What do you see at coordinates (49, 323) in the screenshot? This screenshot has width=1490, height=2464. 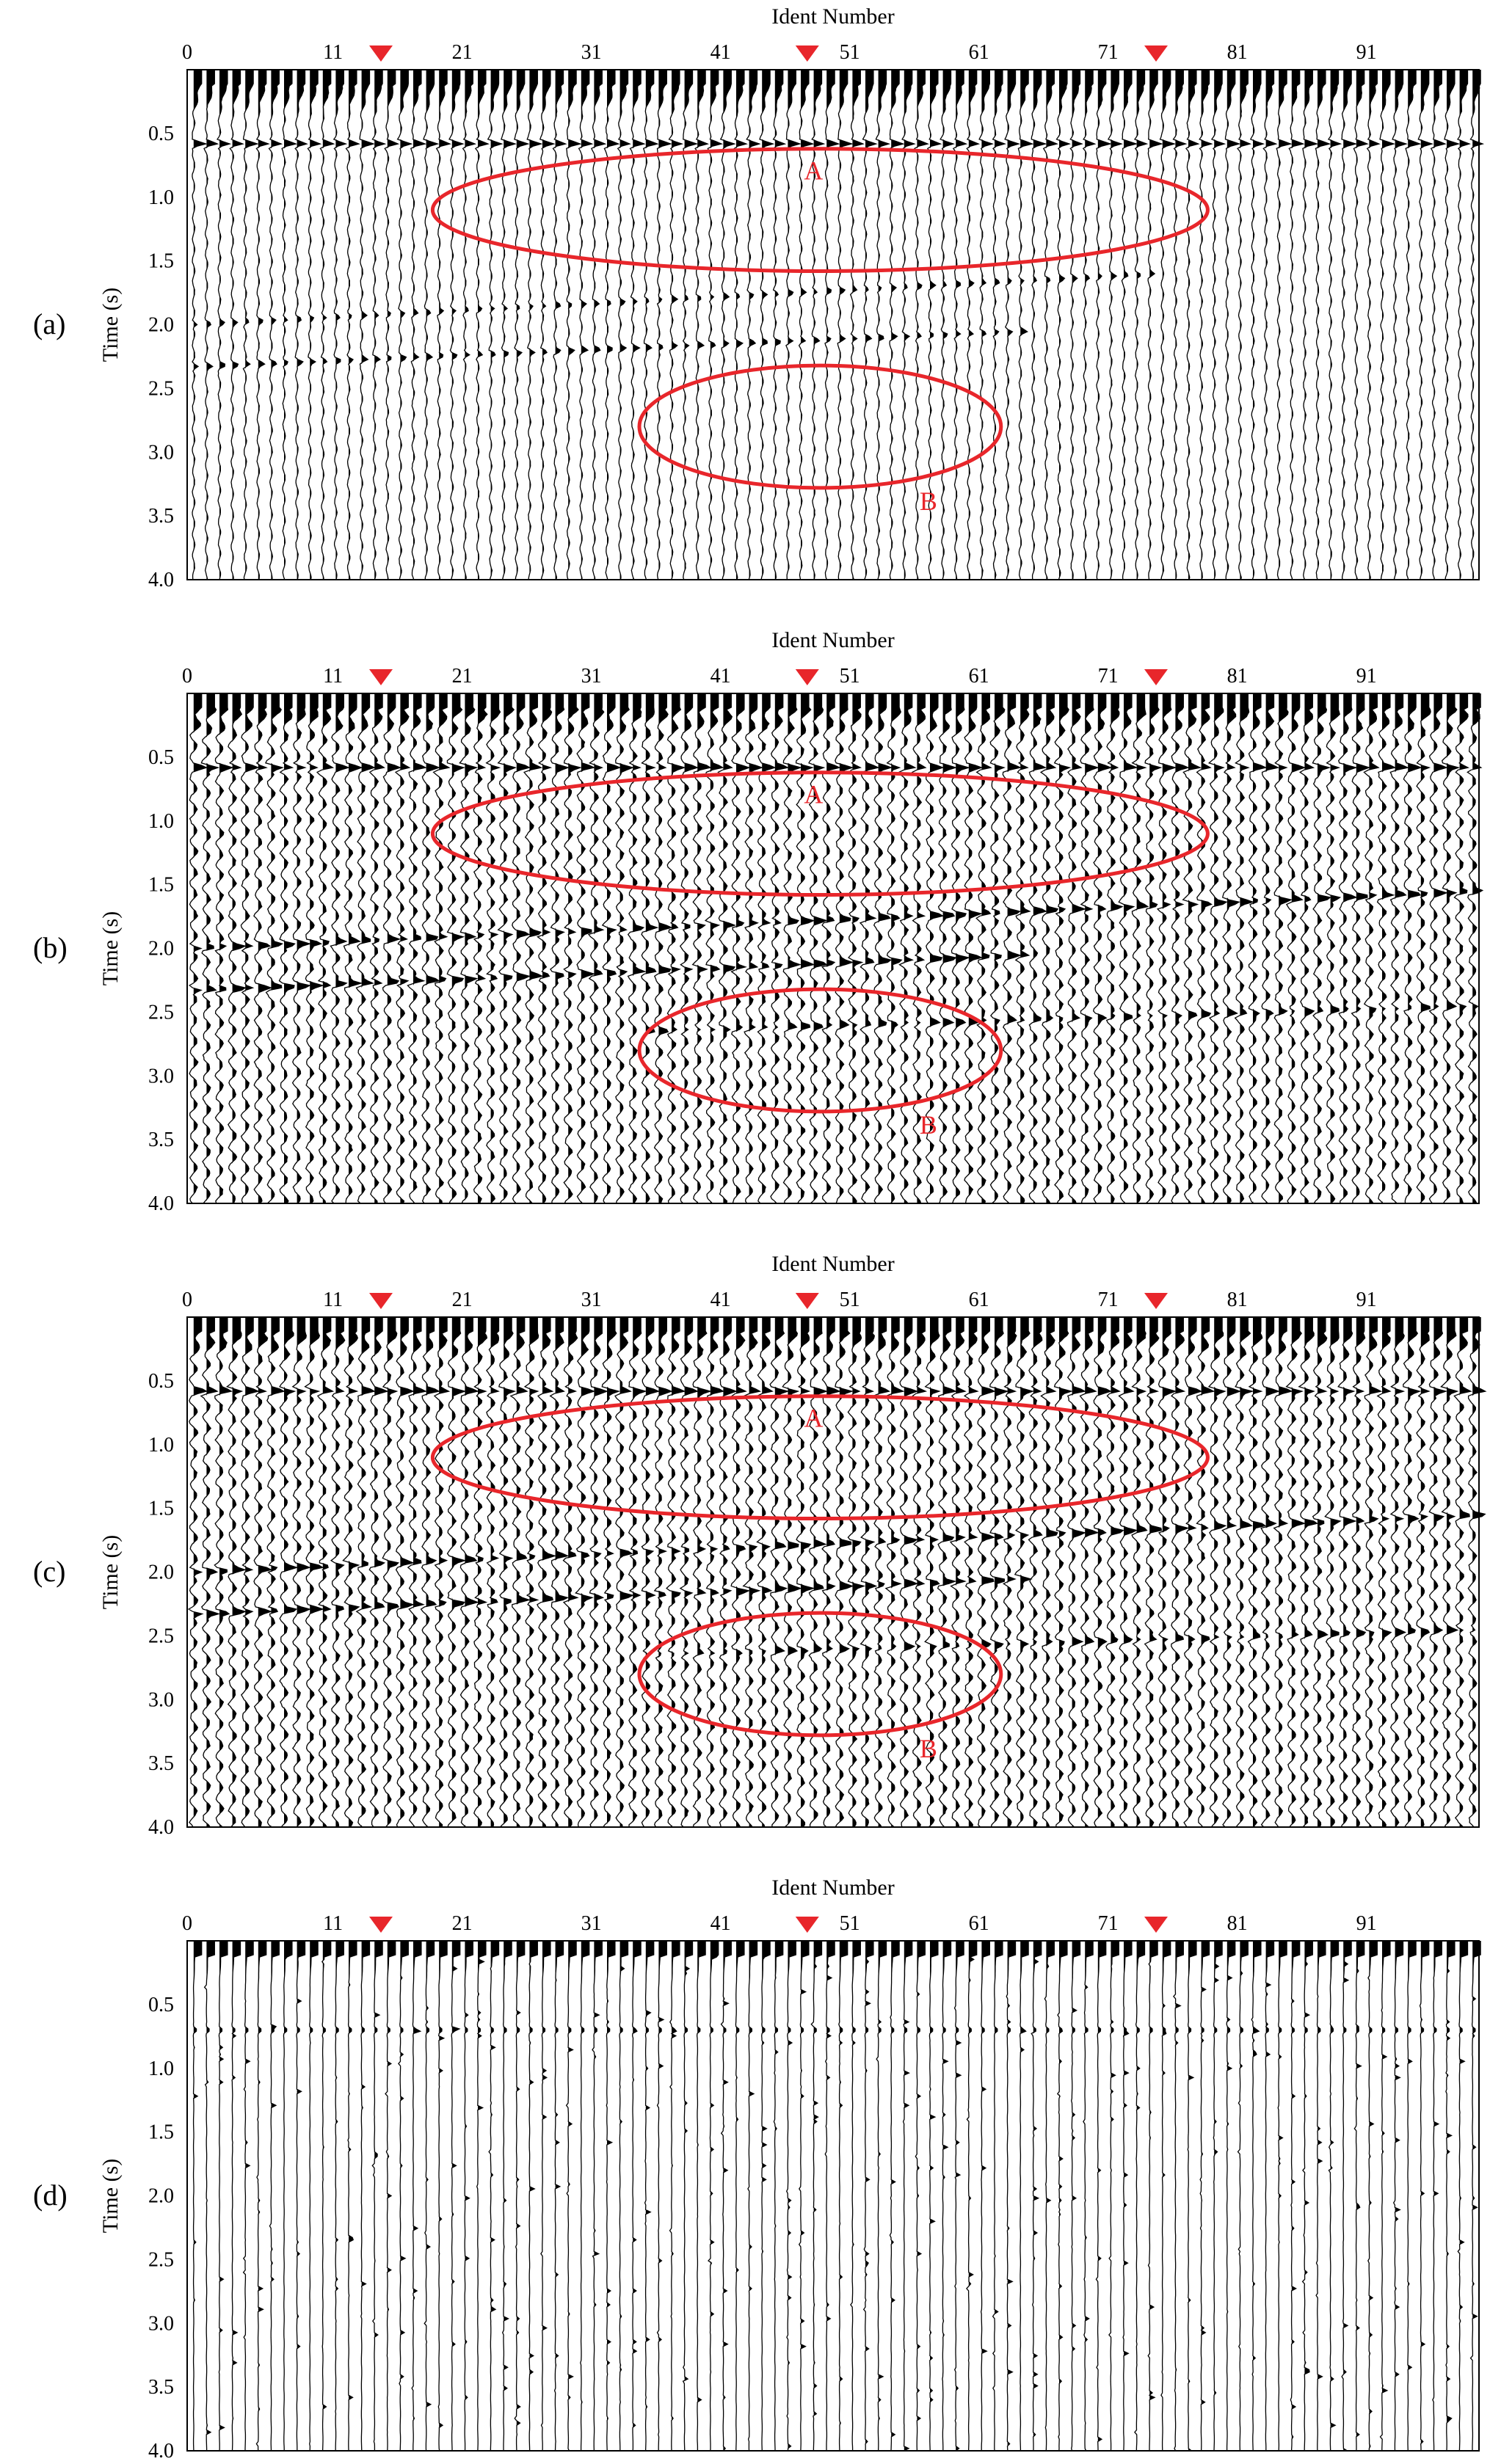 I see `panel-label: (a)` at bounding box center [49, 323].